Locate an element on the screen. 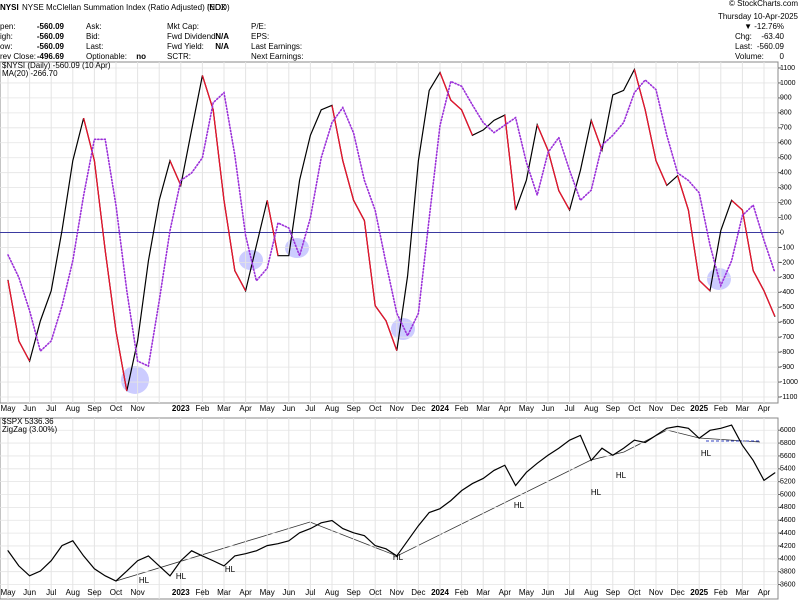 This screenshot has width=800, height=600. field-label: ow: is located at coordinates (6, 46).